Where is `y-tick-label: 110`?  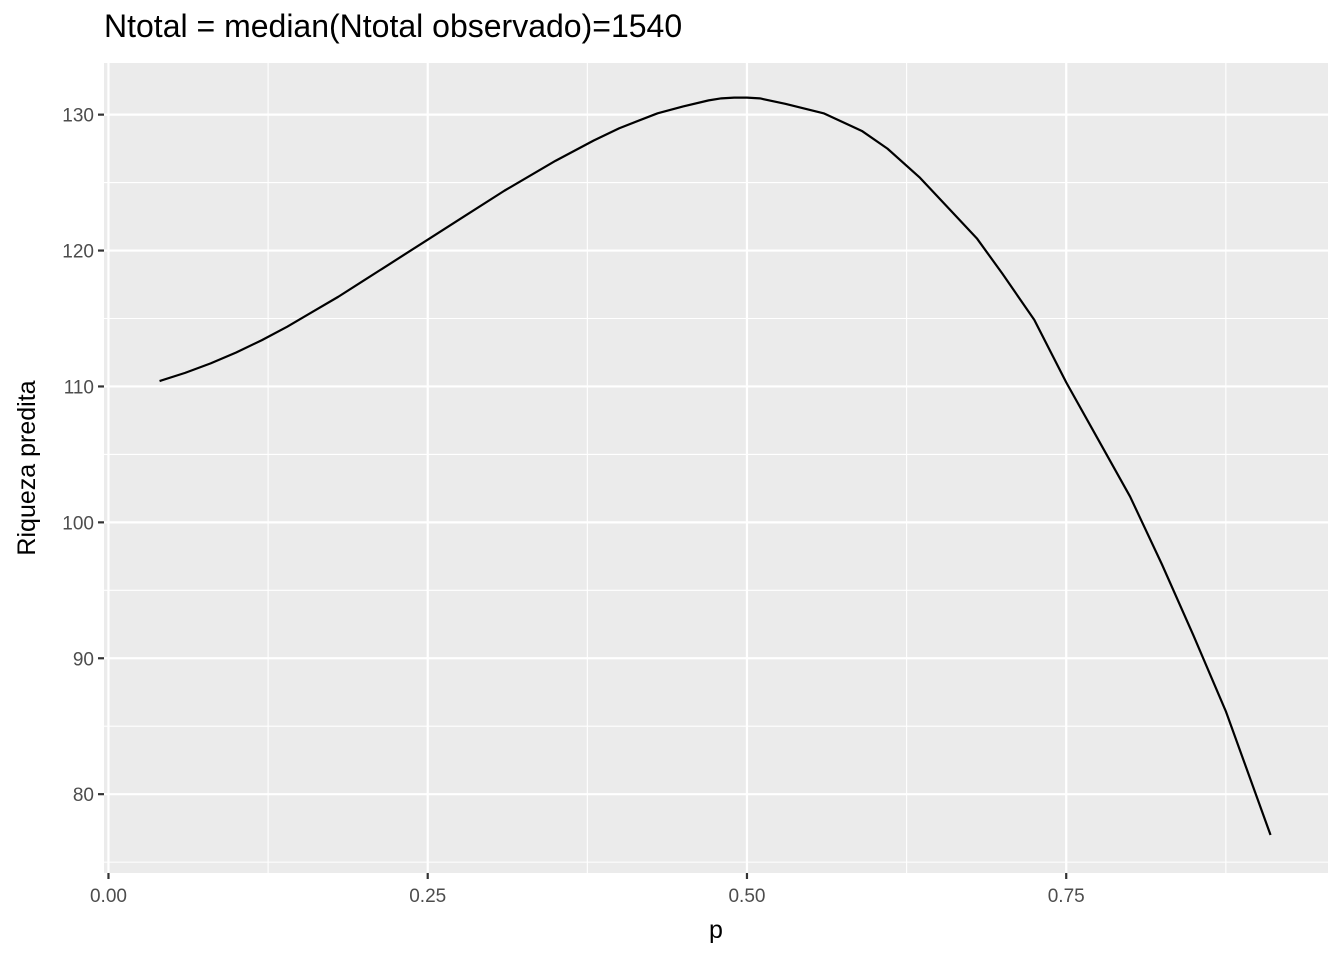
y-tick-label: 110 is located at coordinates (79, 387).